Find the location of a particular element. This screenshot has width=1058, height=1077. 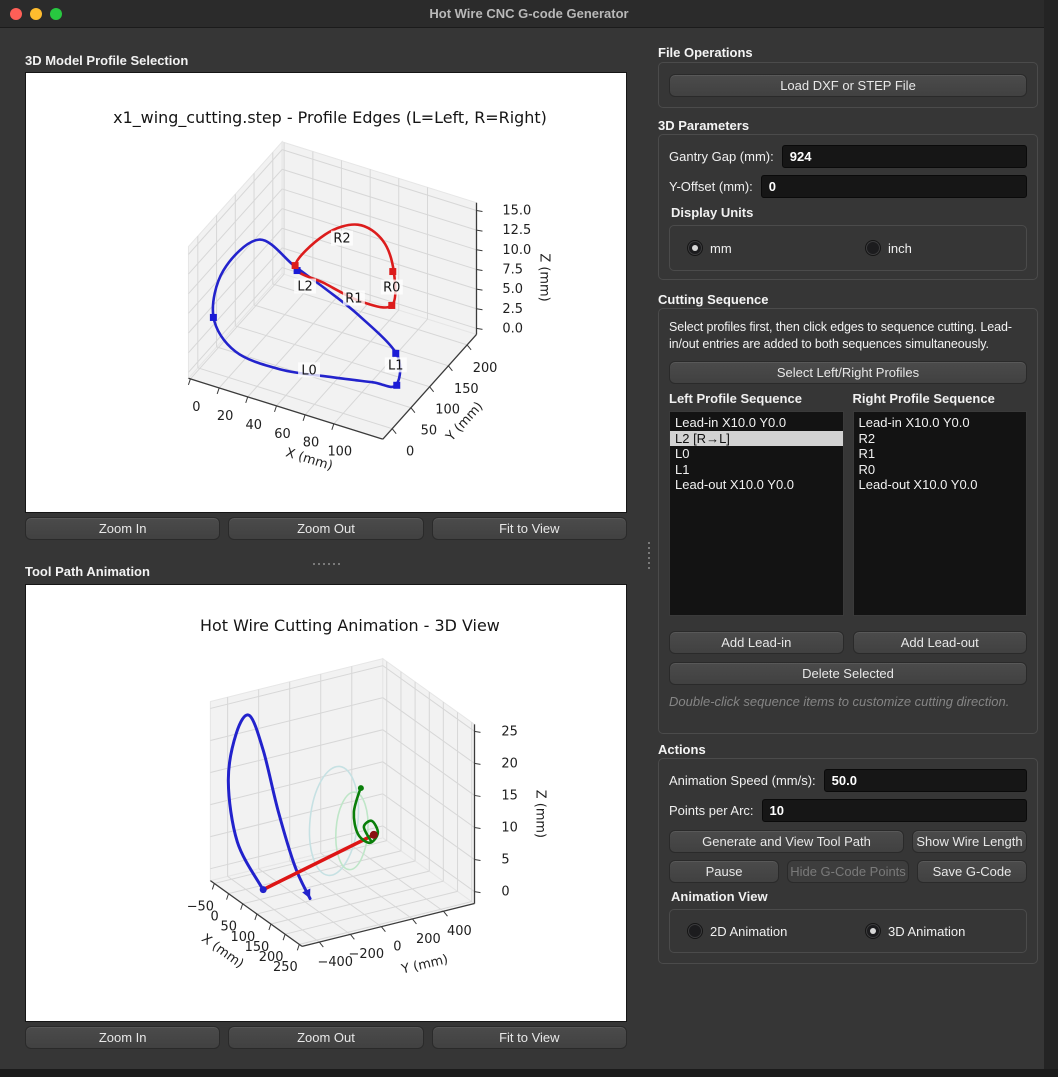

animation-section-heading: Tool Path Animation is located at coordinates (87, 571).